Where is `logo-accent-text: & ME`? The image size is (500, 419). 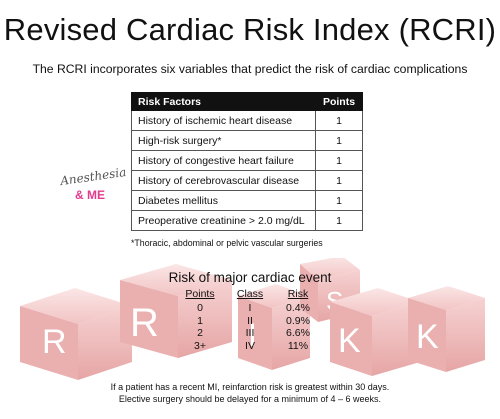 logo-accent-text: & ME is located at coordinates (90, 195).